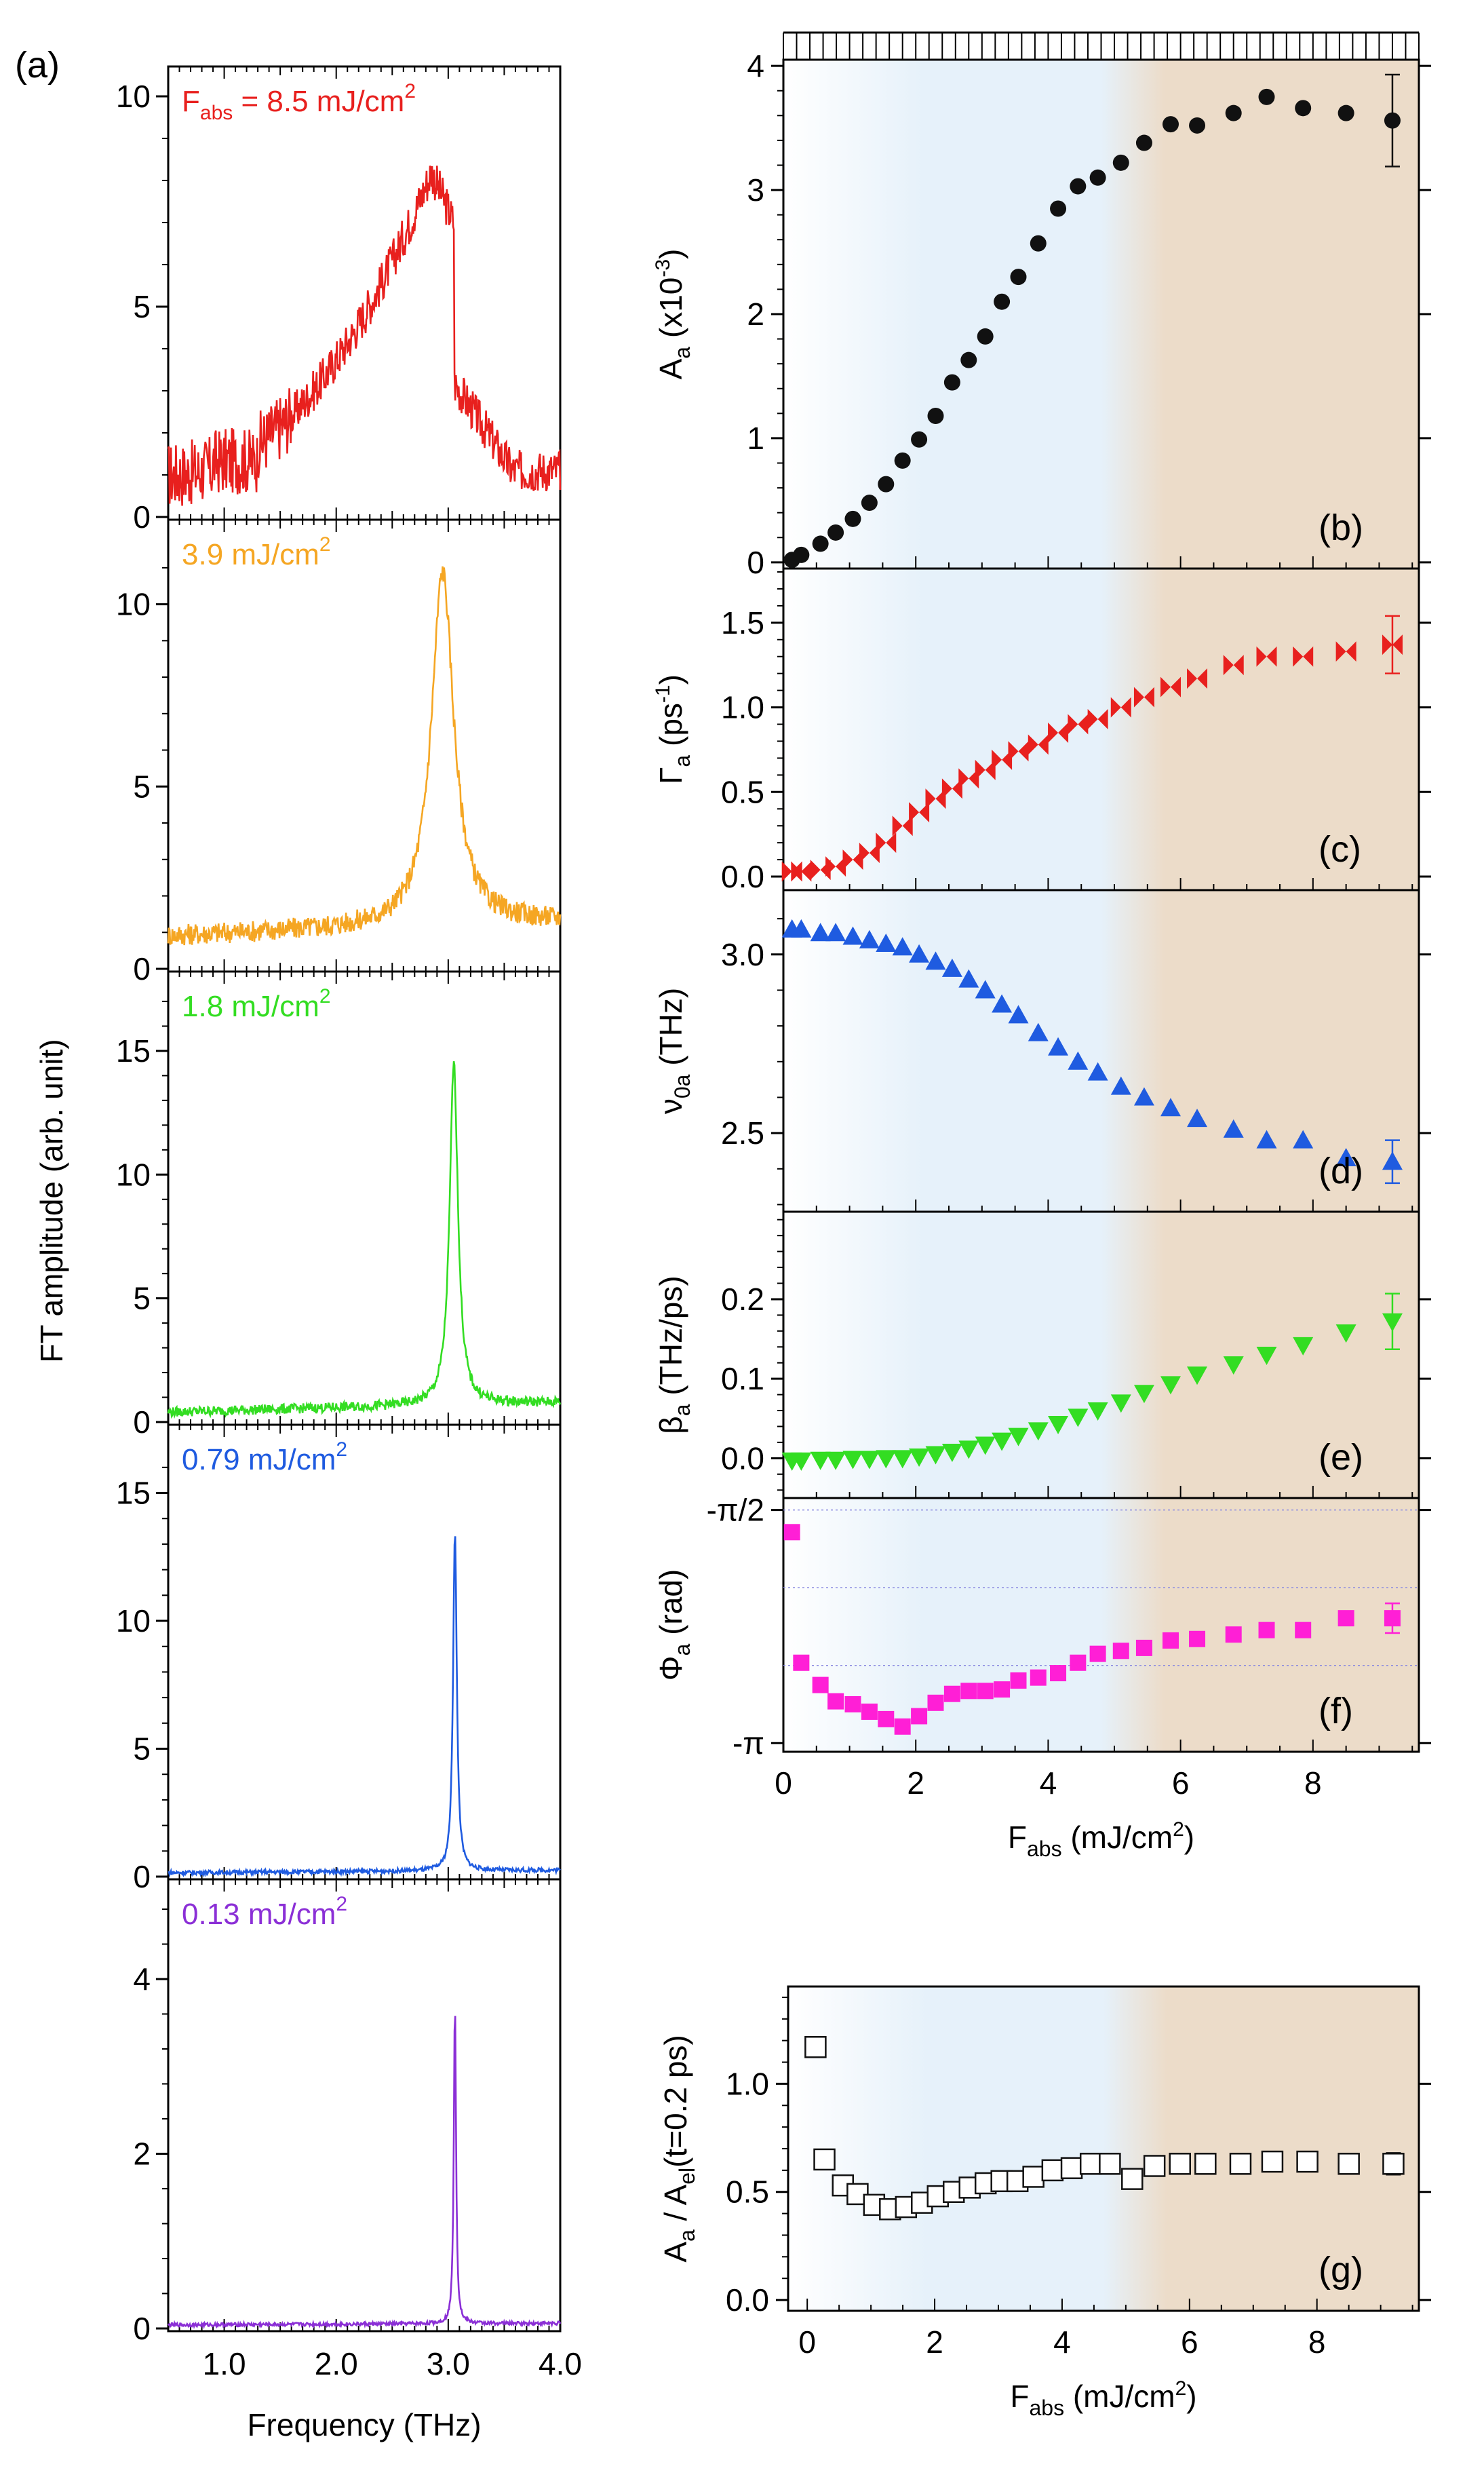  What do you see at coordinates (1104, 2149) in the screenshot?
I see `background-gradient-g` at bounding box center [1104, 2149].